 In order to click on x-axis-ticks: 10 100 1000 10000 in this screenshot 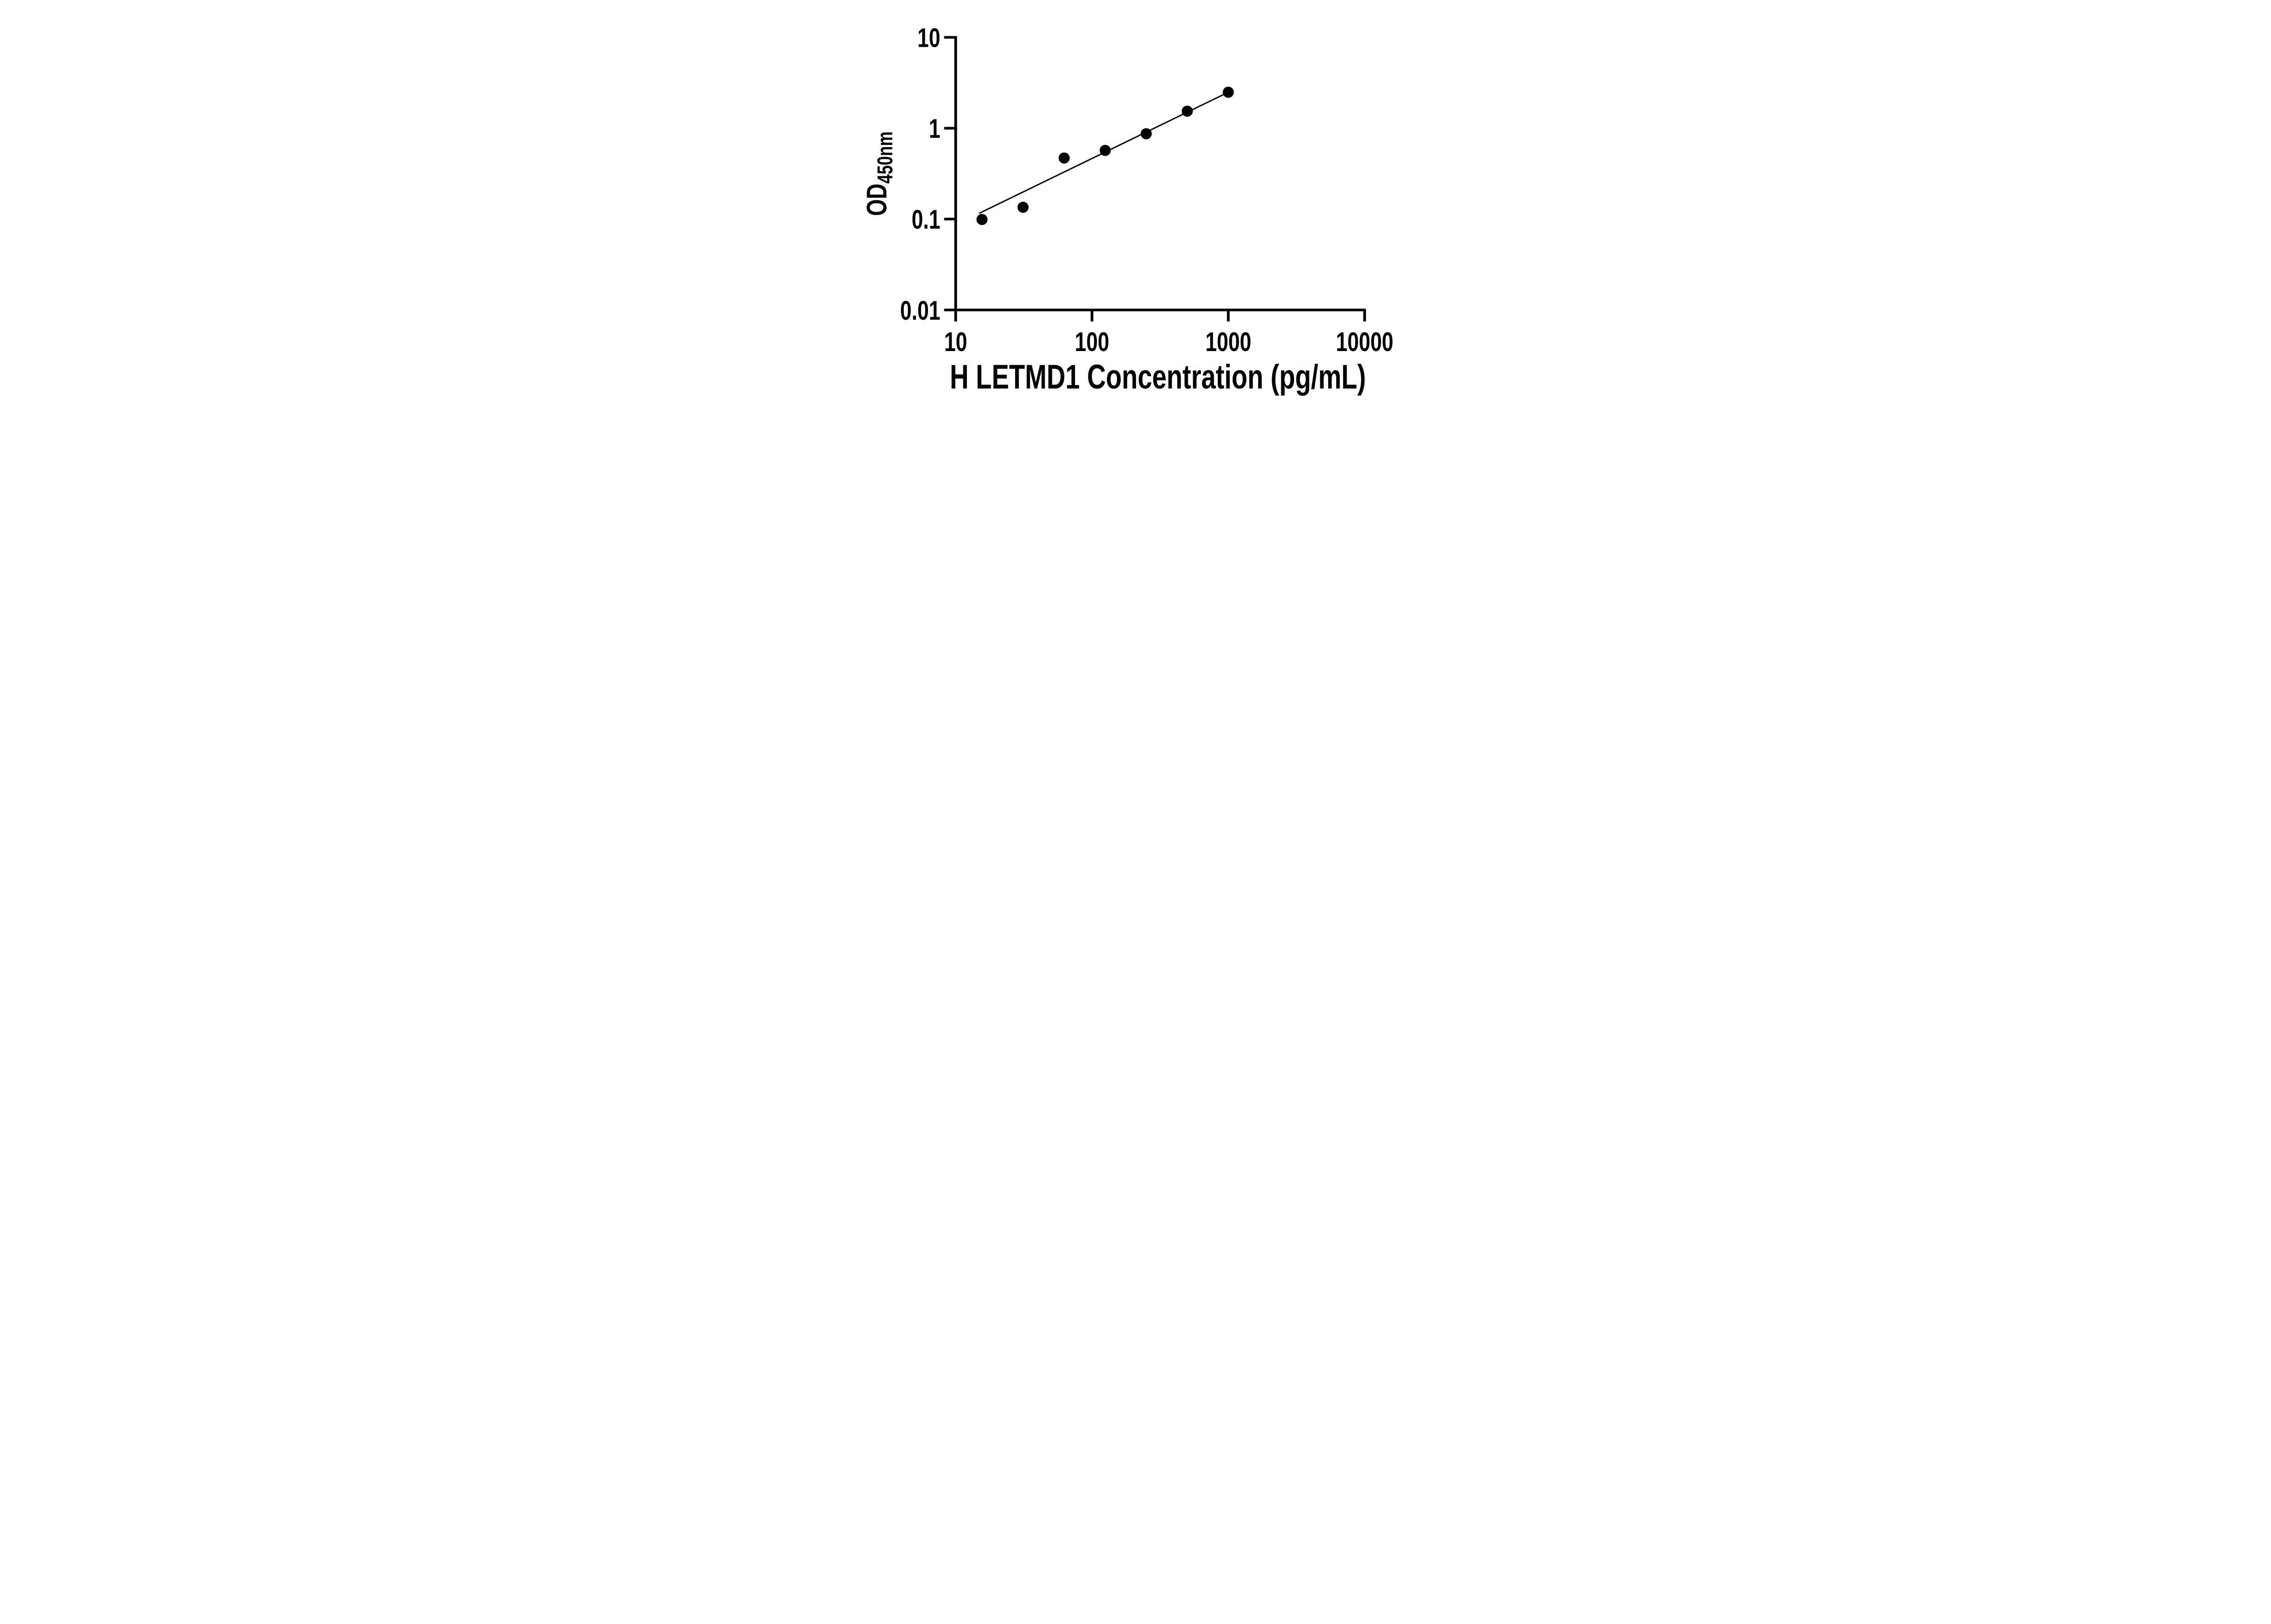, I will do `click(1168, 333)`.